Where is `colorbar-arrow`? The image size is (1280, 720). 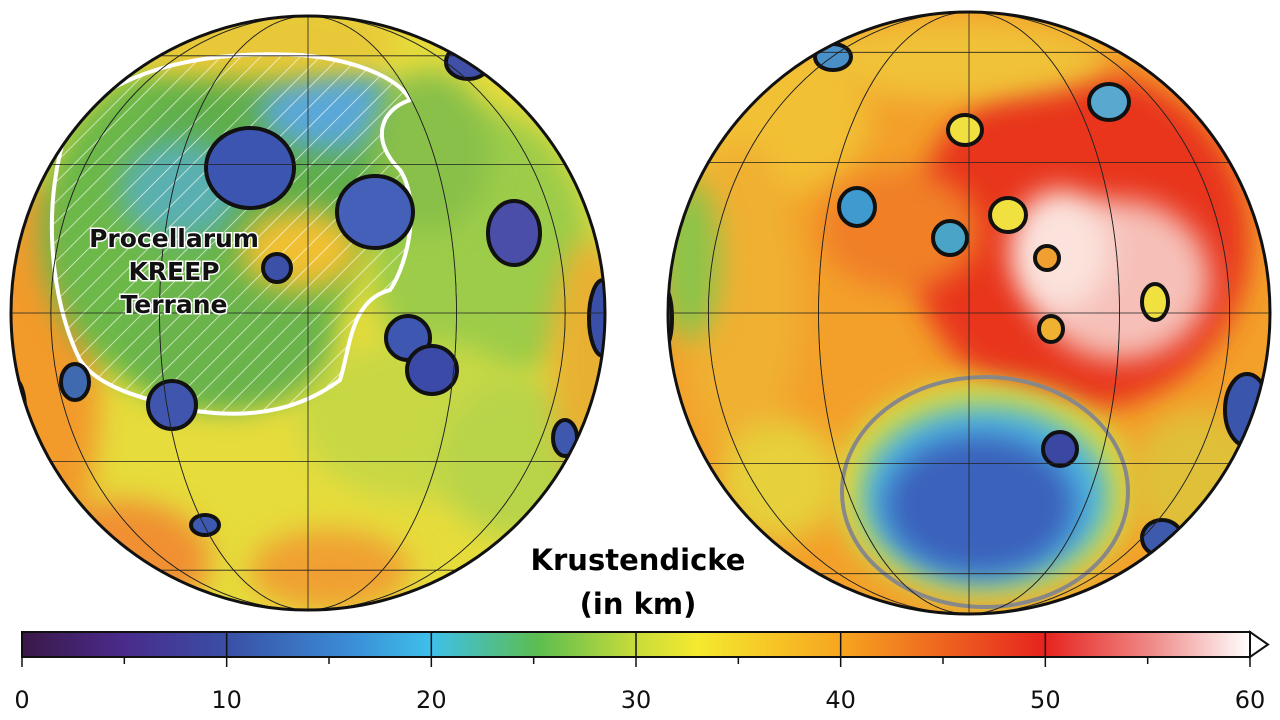
colorbar-arrow is located at coordinates (1259, 644).